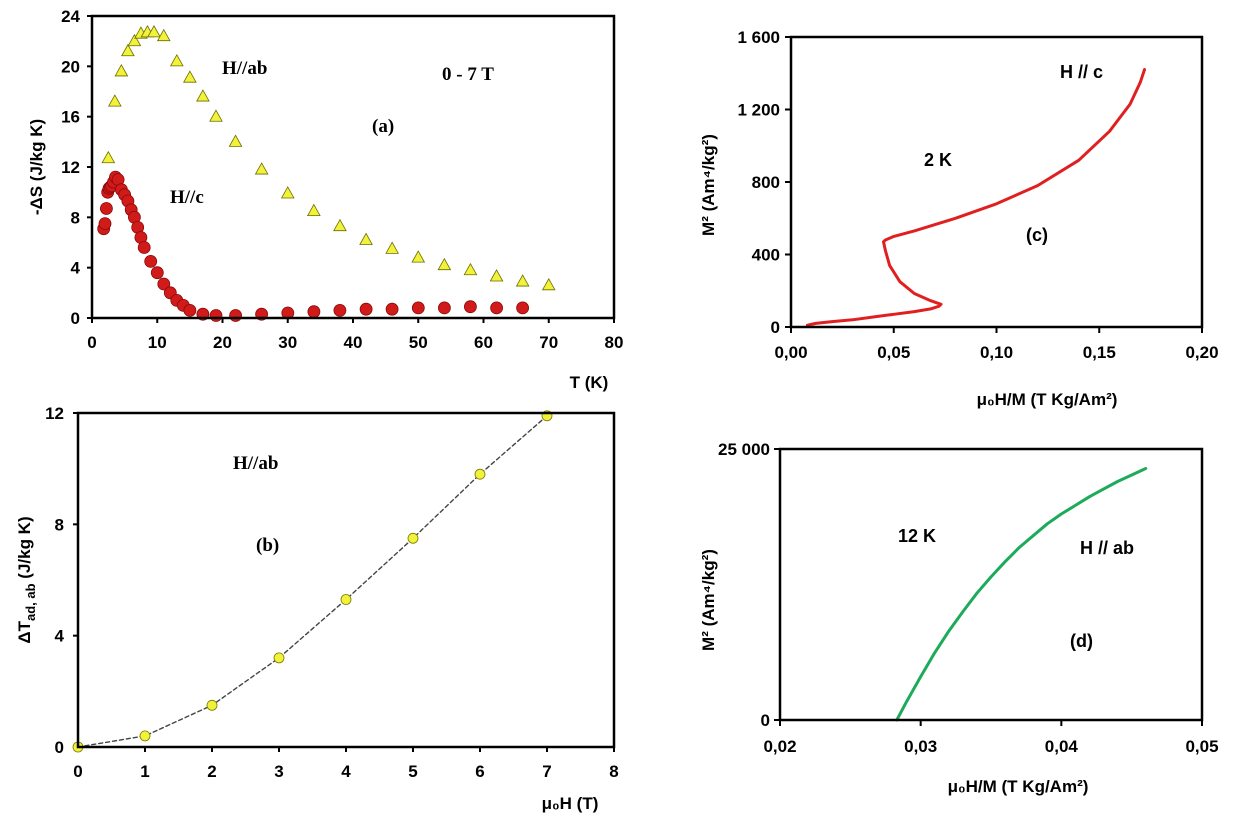 The image size is (1246, 820). What do you see at coordinates (570, 803) in the screenshot?
I see `x-axis-label: μ₀H (T)` at bounding box center [570, 803].